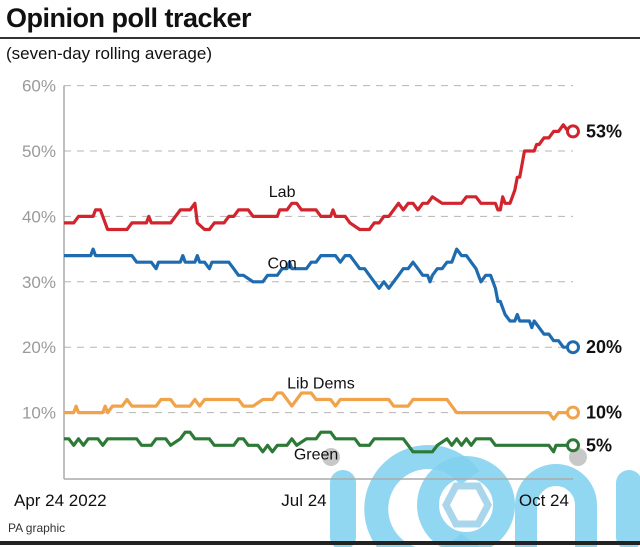 The width and height of the screenshot is (640, 547). Describe the element at coordinates (320, 38) in the screenshot. I see `title-divider` at that location.